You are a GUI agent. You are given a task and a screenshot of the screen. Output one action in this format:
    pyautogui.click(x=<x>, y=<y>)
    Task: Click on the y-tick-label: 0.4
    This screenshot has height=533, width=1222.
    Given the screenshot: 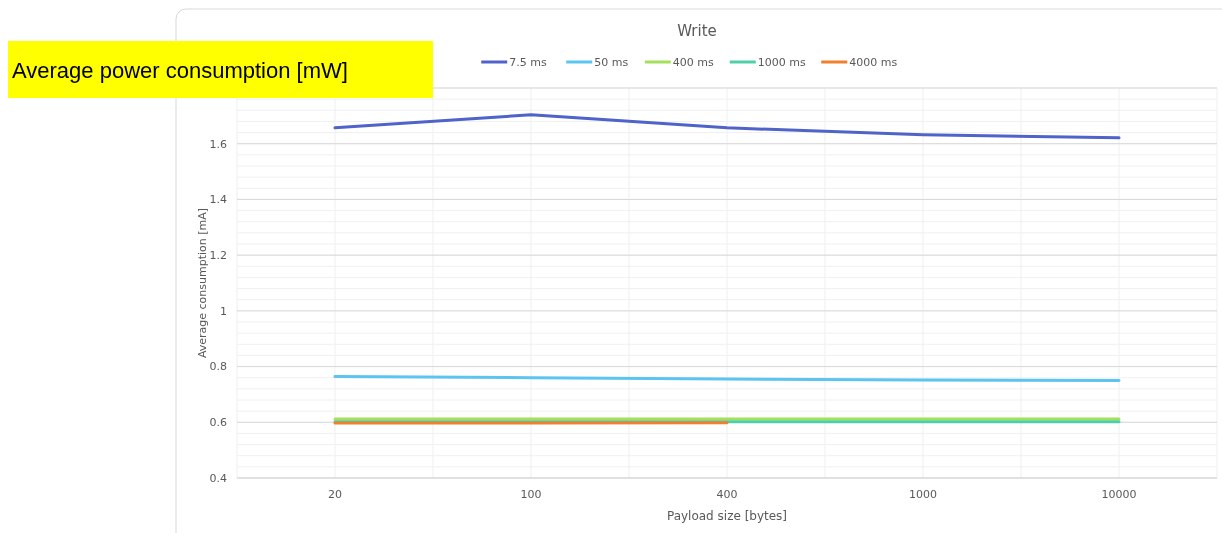 What is the action you would take?
    pyautogui.click(x=218, y=478)
    